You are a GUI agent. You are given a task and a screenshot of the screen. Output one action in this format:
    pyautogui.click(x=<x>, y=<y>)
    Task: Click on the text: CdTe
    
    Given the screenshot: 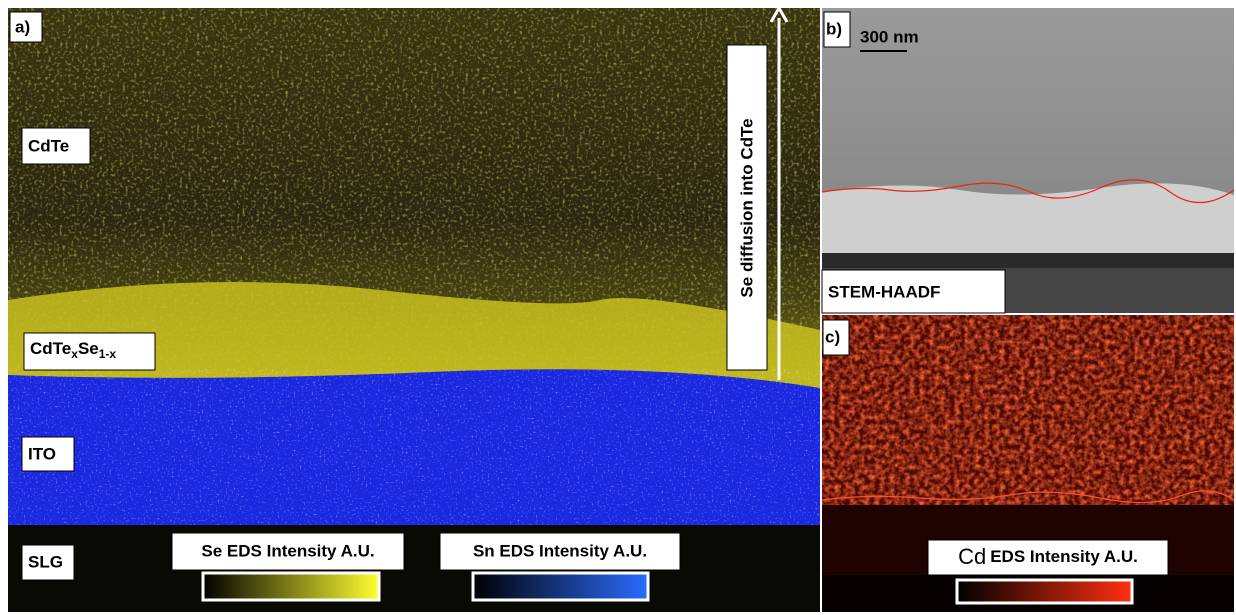 What is the action you would take?
    pyautogui.click(x=50, y=348)
    